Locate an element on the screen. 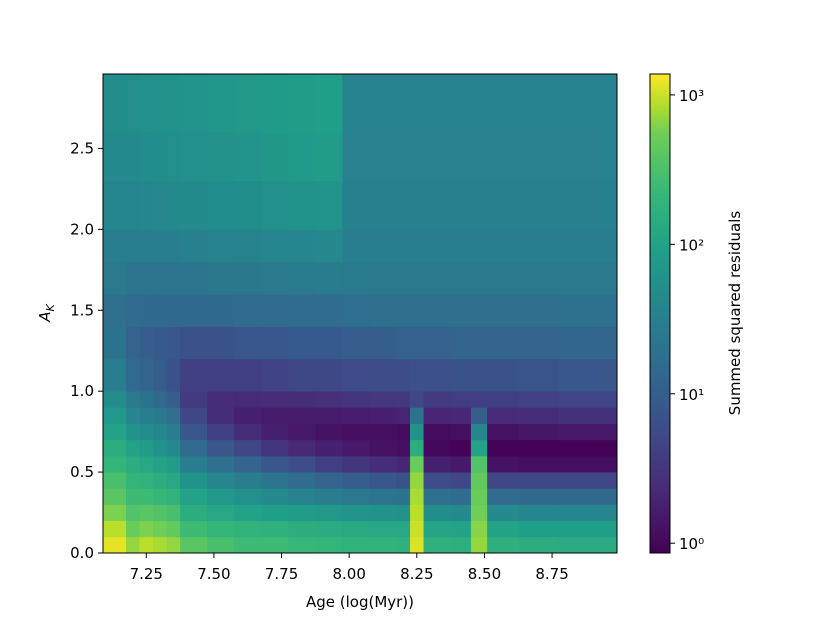 The image size is (830, 627). y-axis-label-main: A is located at coordinates (45, 316).